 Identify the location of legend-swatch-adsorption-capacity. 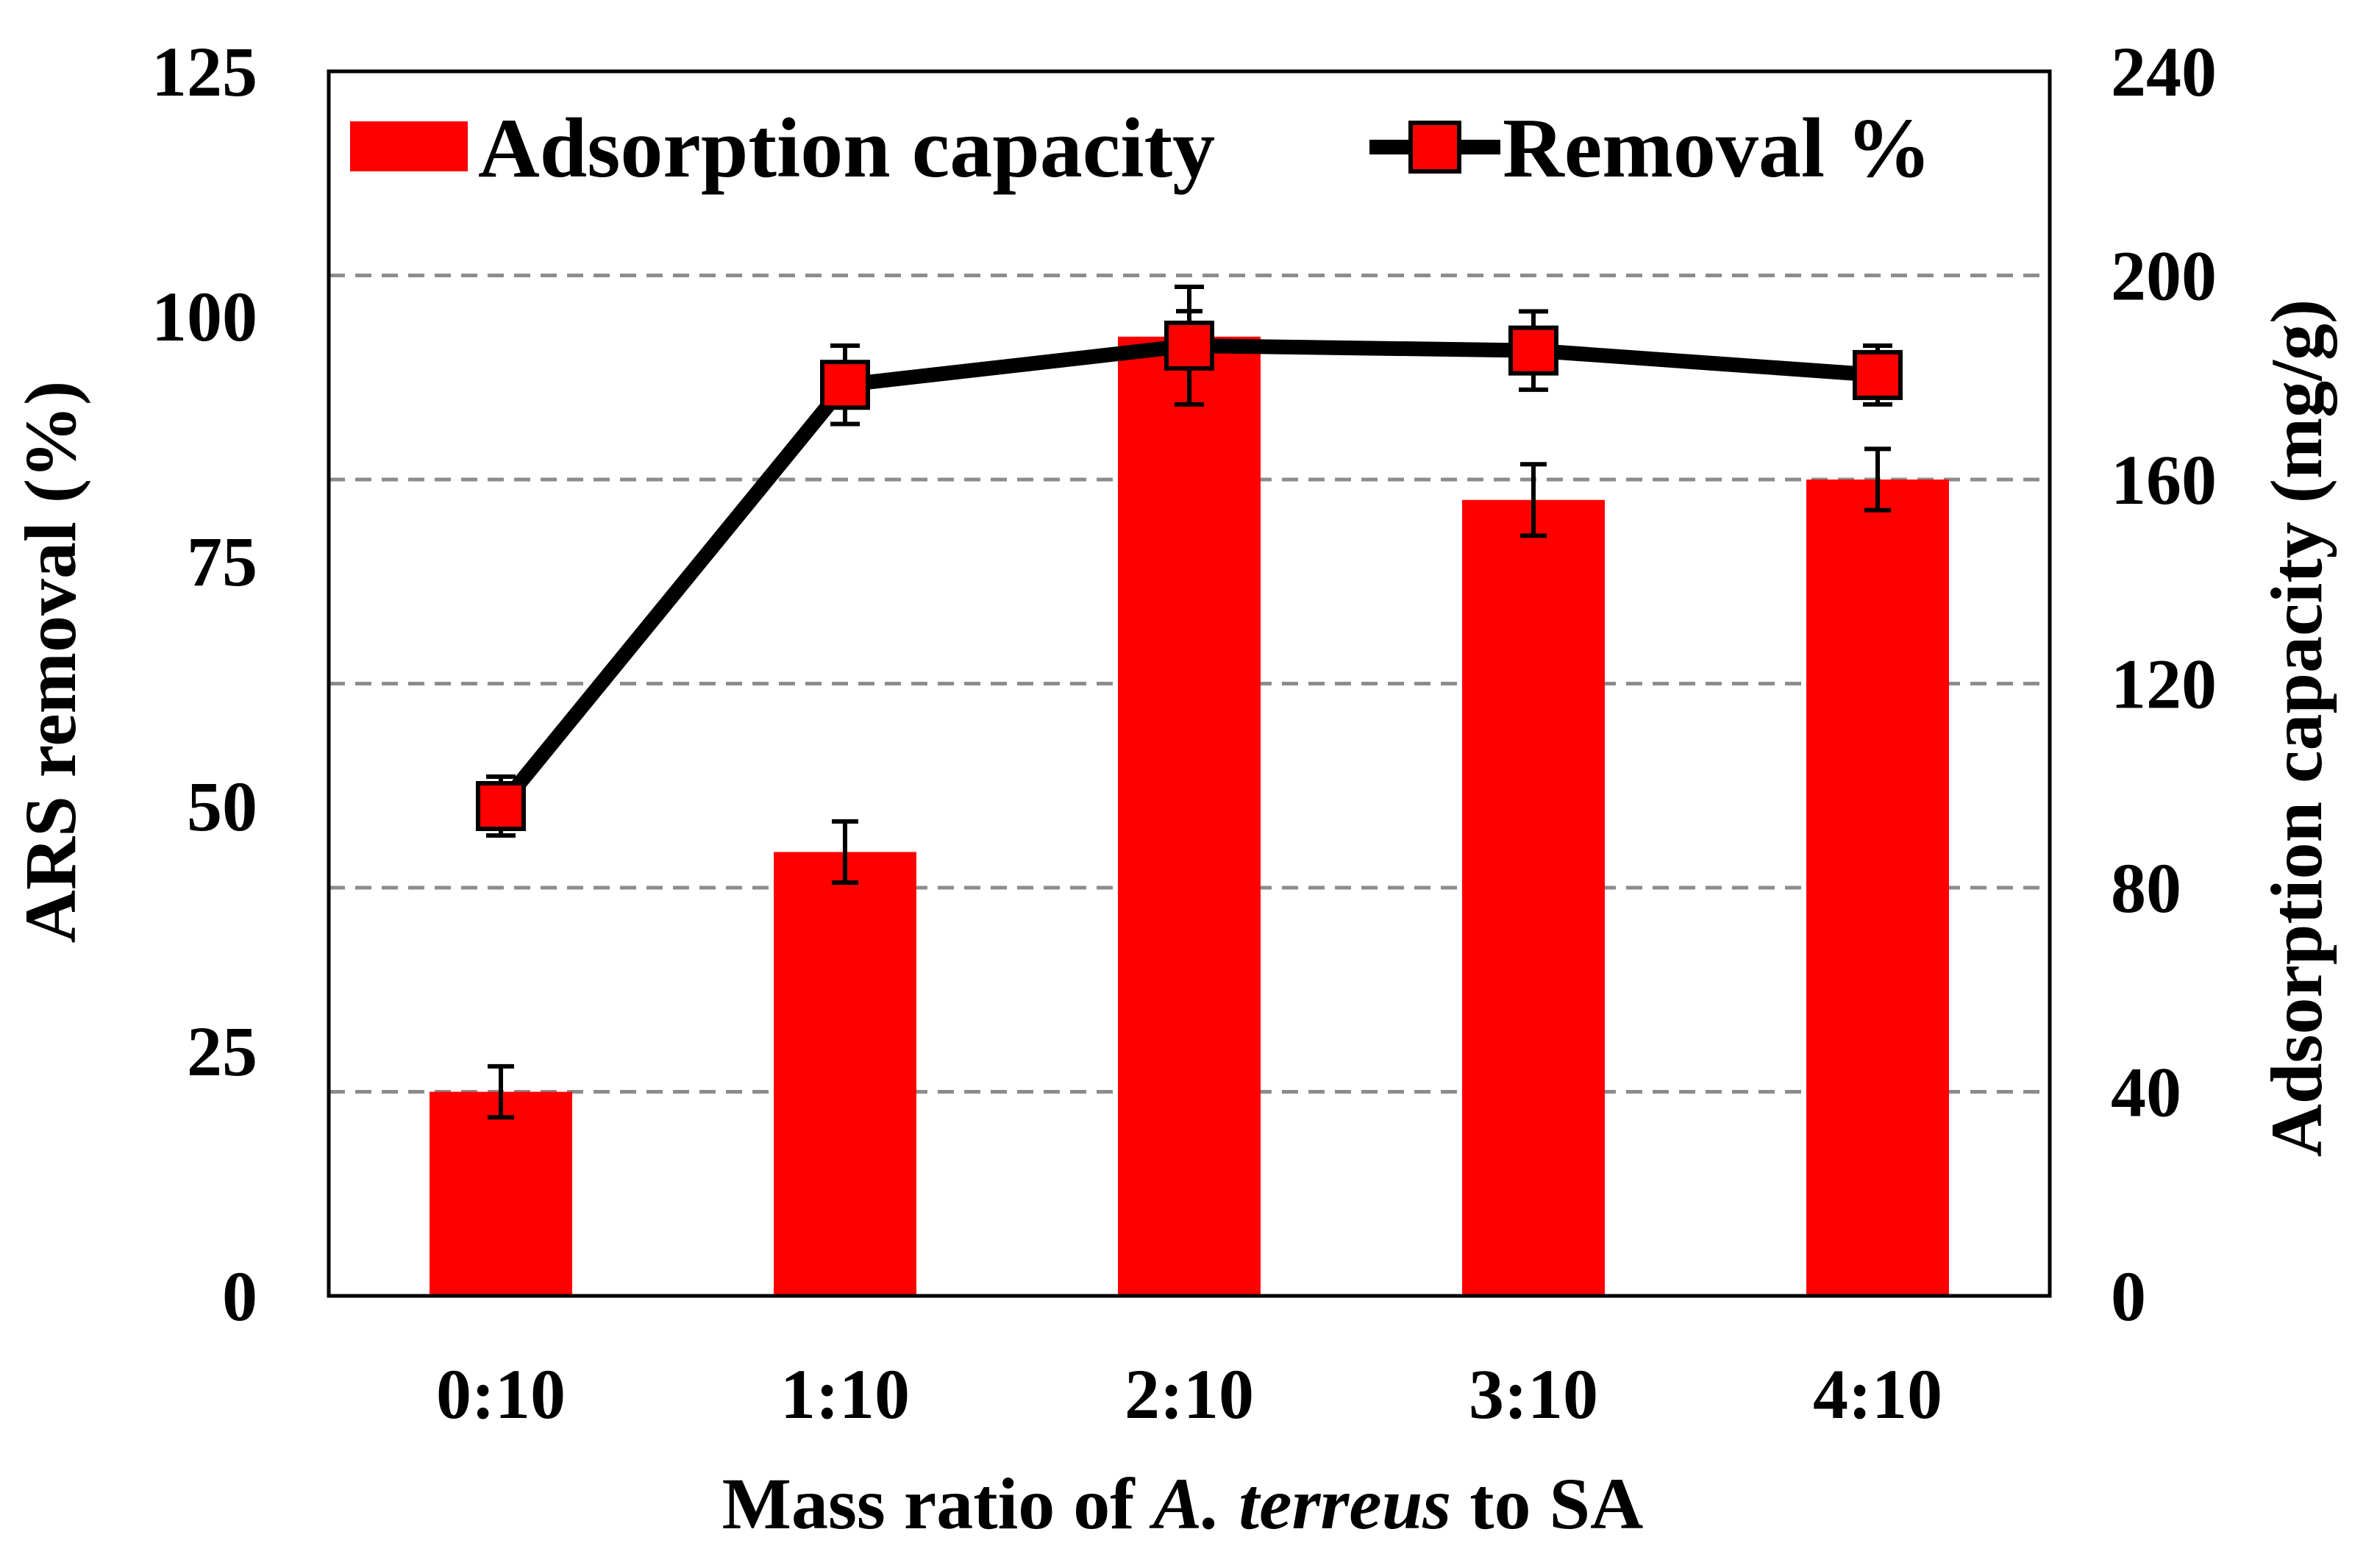
(409, 146).